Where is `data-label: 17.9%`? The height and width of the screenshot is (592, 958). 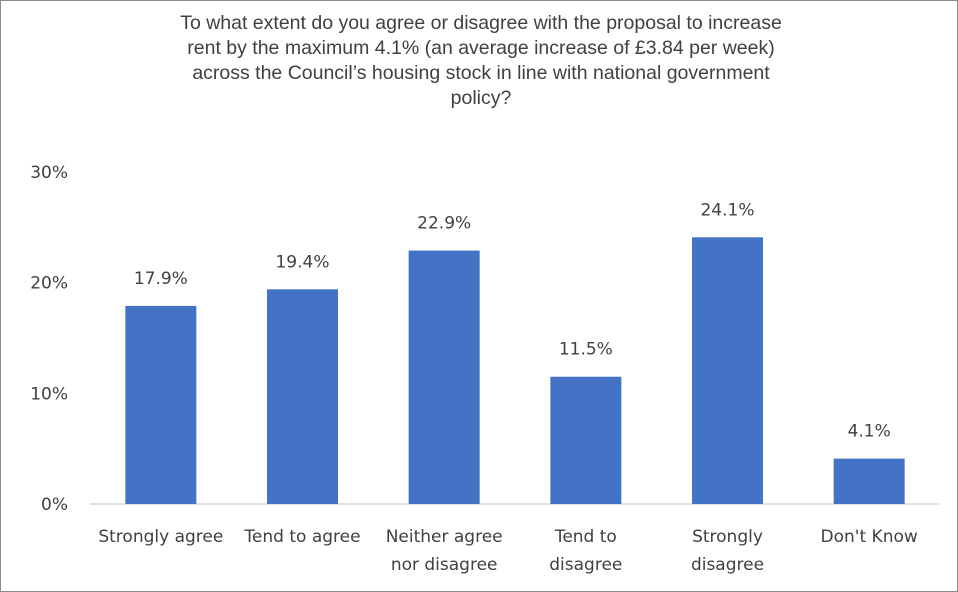 data-label: 17.9% is located at coordinates (161, 279).